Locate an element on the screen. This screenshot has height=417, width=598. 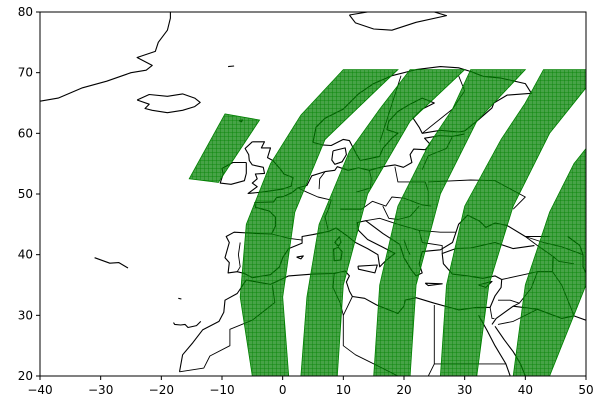
x-tick-label: 20 is located at coordinates (403, 390).